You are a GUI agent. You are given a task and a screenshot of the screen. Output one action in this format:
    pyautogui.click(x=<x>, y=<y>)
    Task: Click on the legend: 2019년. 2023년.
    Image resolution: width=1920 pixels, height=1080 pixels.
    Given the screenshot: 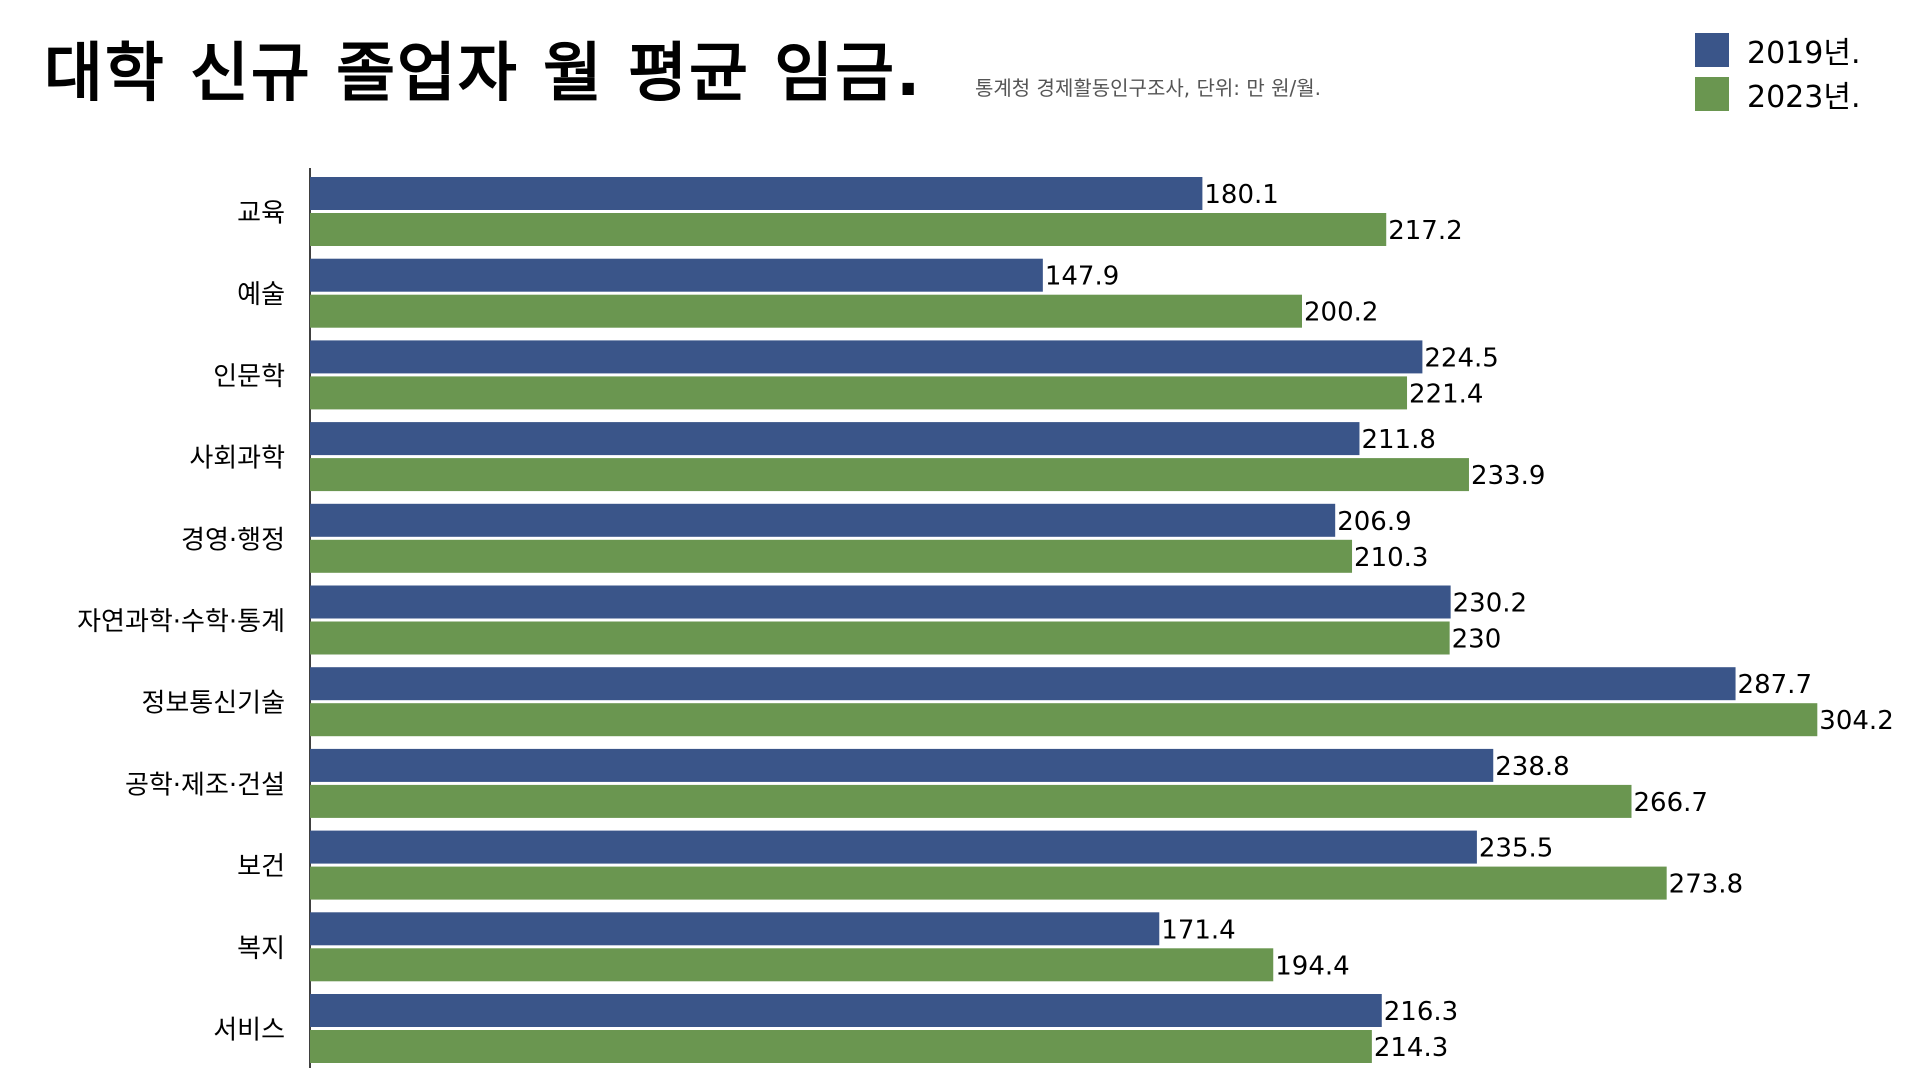 What is the action you would take?
    pyautogui.click(x=1777, y=72)
    